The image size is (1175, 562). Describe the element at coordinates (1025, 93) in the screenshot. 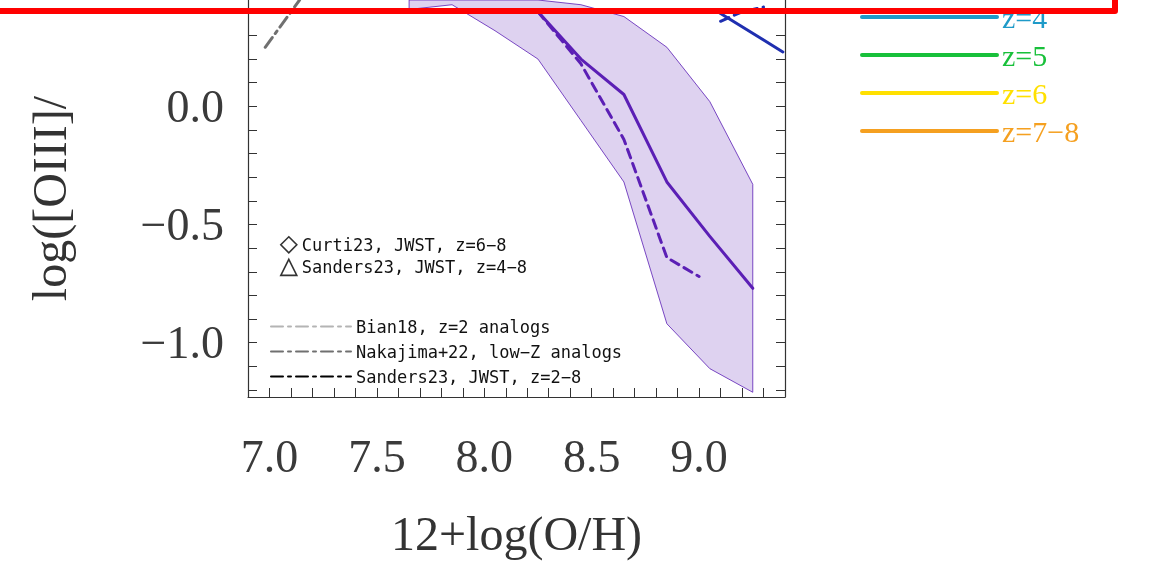

I see `legend-label: z=6` at that location.